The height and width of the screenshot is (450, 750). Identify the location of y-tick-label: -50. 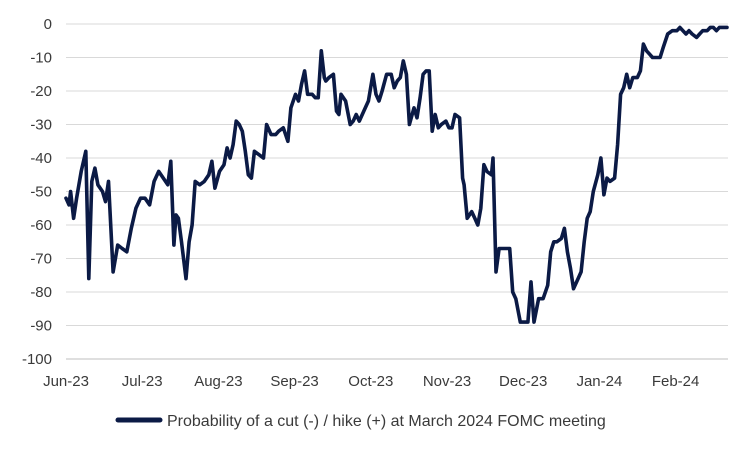
(41, 192).